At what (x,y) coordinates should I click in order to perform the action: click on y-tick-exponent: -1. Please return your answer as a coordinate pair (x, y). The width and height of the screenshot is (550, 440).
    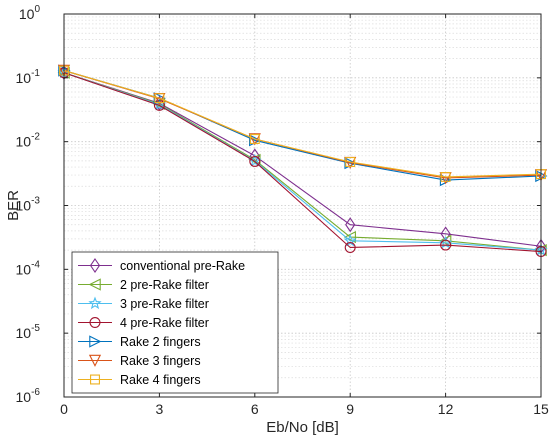
    Looking at the image, I should click on (35, 73).